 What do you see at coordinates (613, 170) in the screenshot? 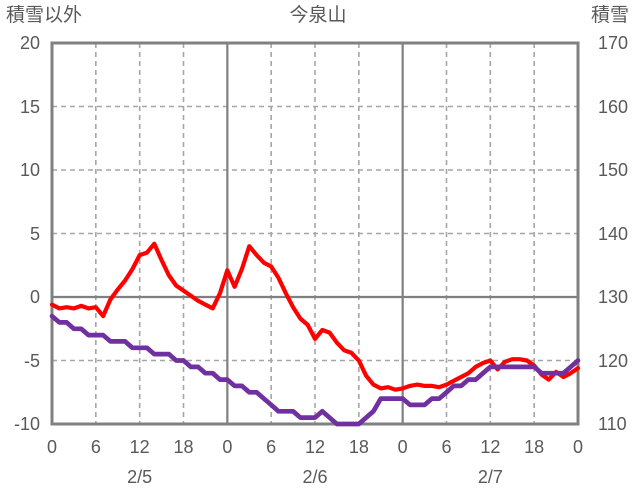
I see `right-axis-tick-label: 150` at bounding box center [613, 170].